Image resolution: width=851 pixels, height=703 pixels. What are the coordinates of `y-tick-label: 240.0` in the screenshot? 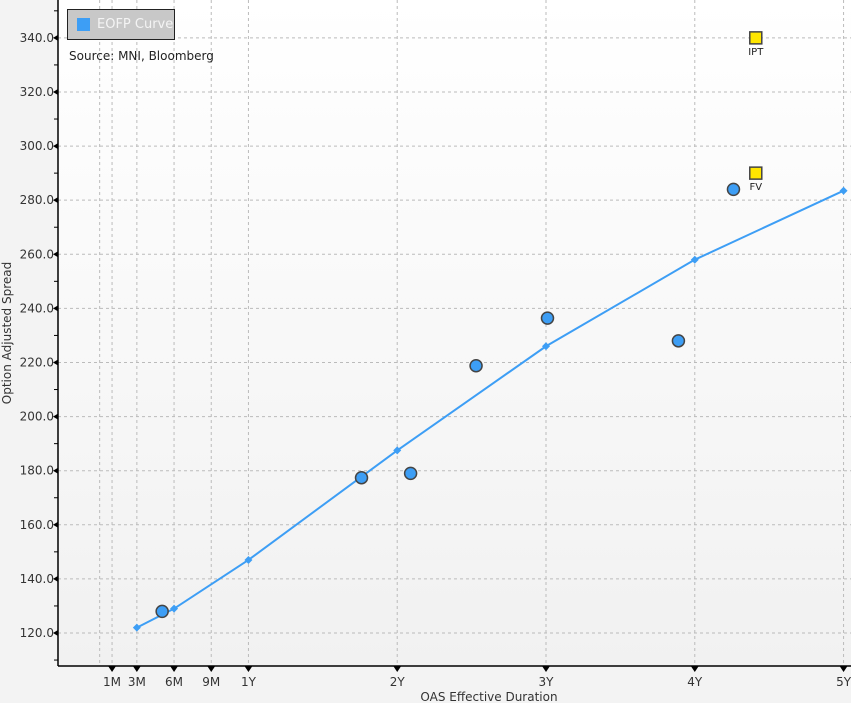 It's located at (37, 308).